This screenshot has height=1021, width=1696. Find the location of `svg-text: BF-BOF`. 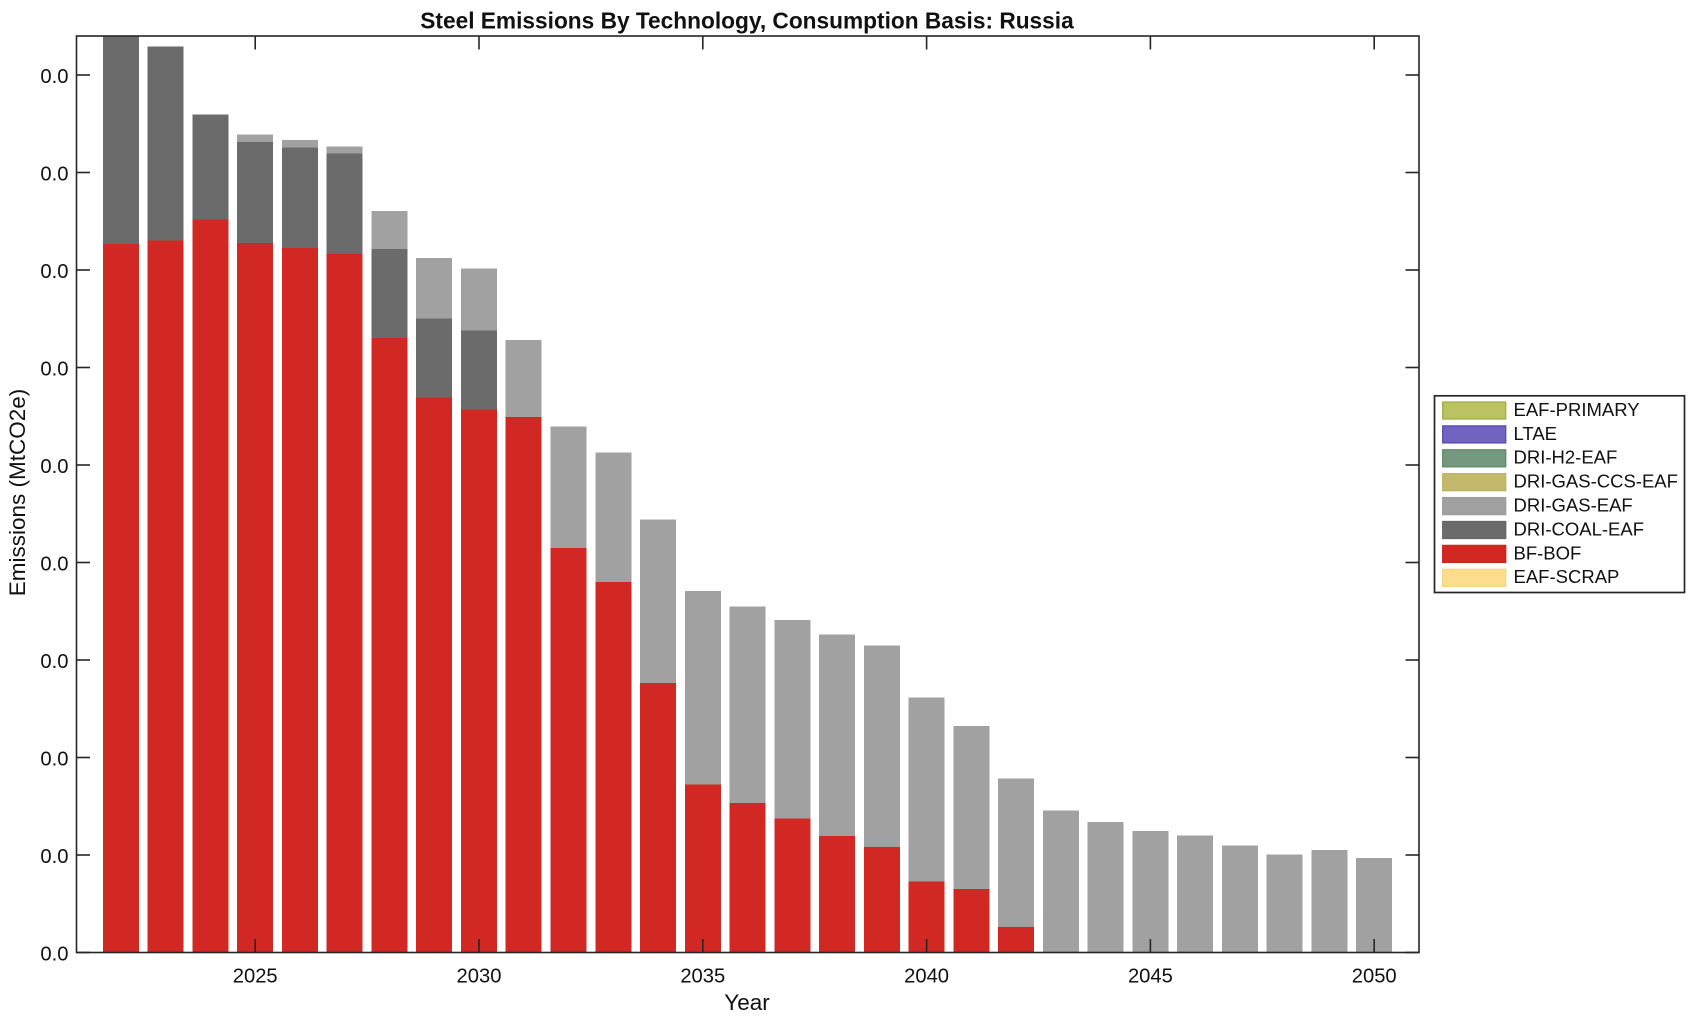

svg-text: BF-BOF is located at coordinates (1548, 552).